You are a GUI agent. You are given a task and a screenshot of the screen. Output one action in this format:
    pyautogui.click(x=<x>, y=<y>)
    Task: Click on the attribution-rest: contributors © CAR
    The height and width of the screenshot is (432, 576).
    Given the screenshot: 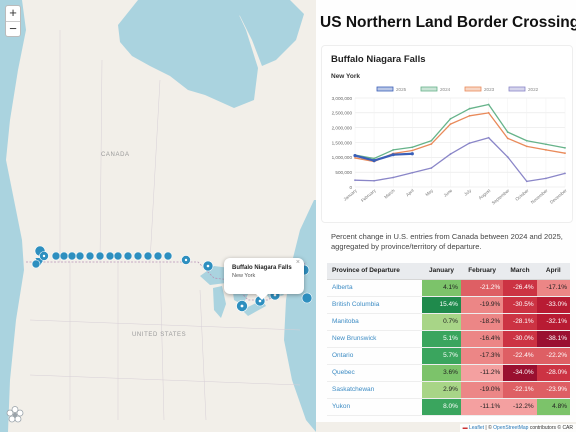 What is the action you would take?
    pyautogui.click(x=550, y=428)
    